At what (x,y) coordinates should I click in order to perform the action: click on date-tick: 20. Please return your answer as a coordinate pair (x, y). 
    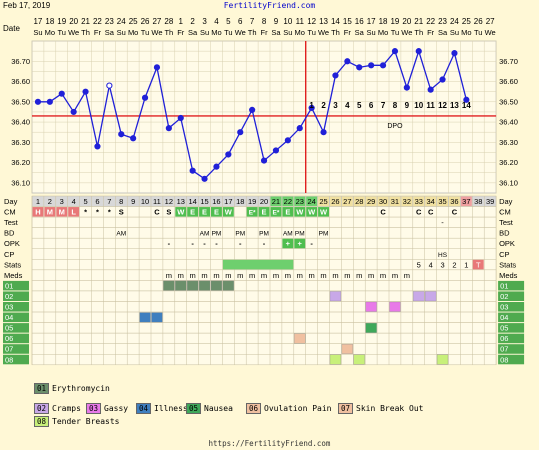
    Looking at the image, I should click on (73, 21).